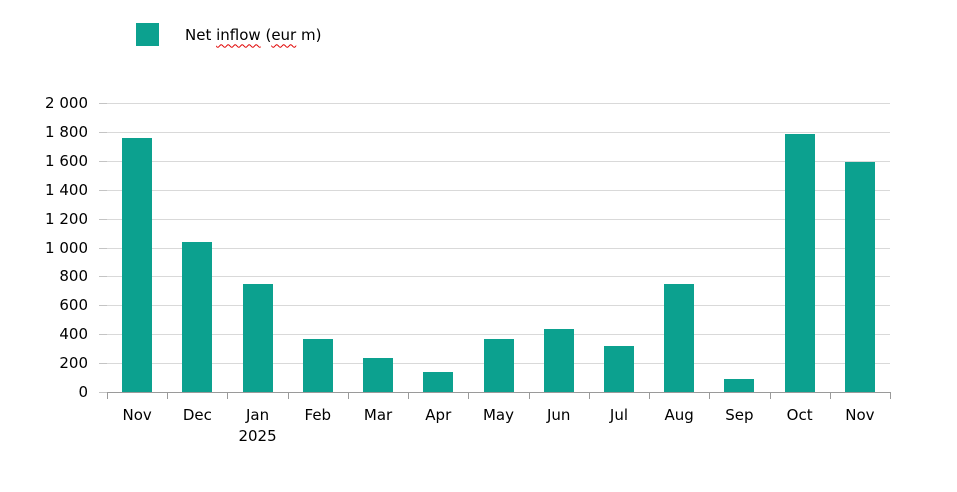  Describe the element at coordinates (197, 415) in the screenshot. I see `x-axis-label: Dec` at that location.